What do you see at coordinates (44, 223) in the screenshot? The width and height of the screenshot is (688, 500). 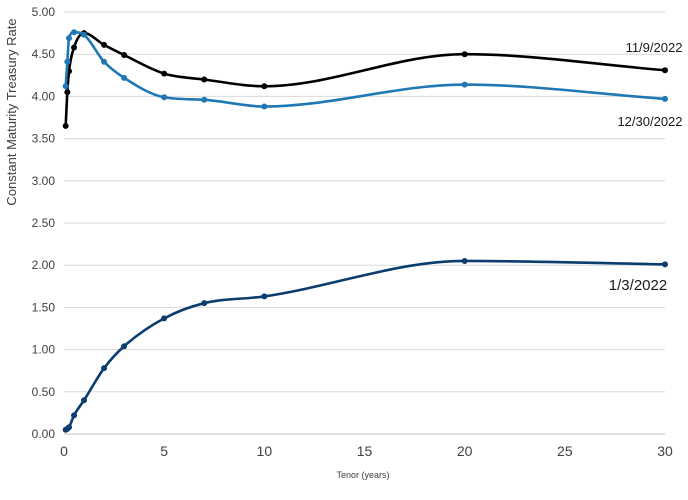 I see `y-tick-label: 2.50` at bounding box center [44, 223].